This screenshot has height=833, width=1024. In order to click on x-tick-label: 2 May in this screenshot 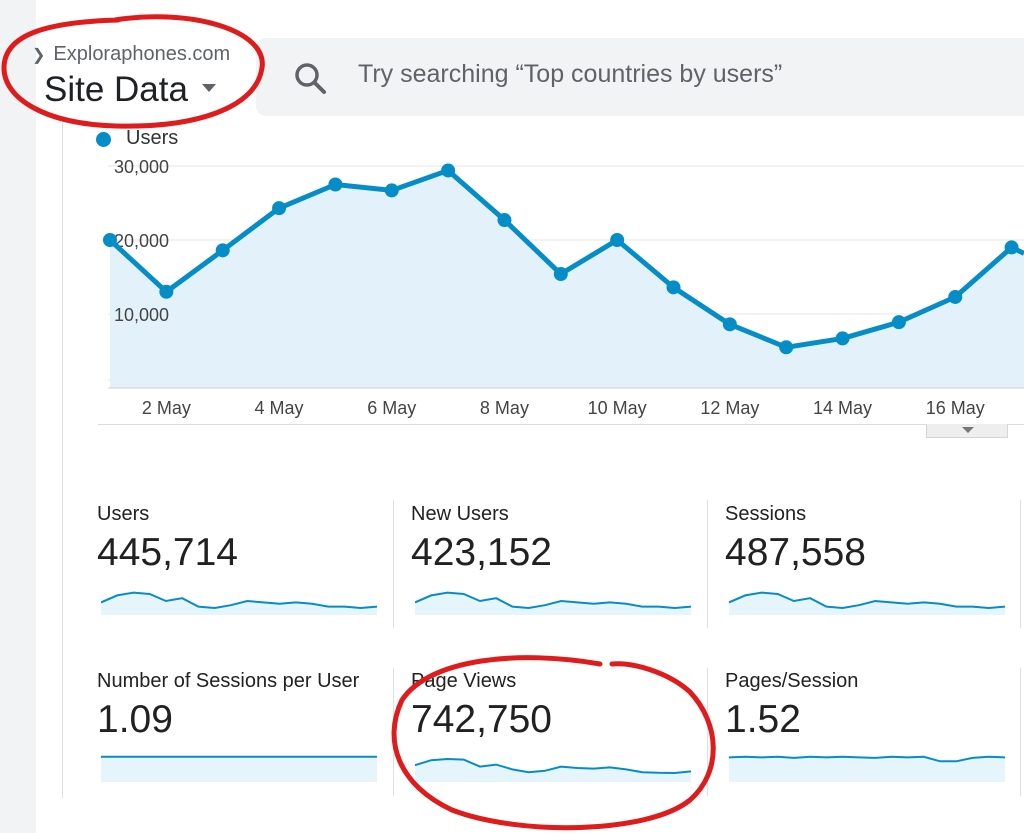, I will do `click(166, 408)`.